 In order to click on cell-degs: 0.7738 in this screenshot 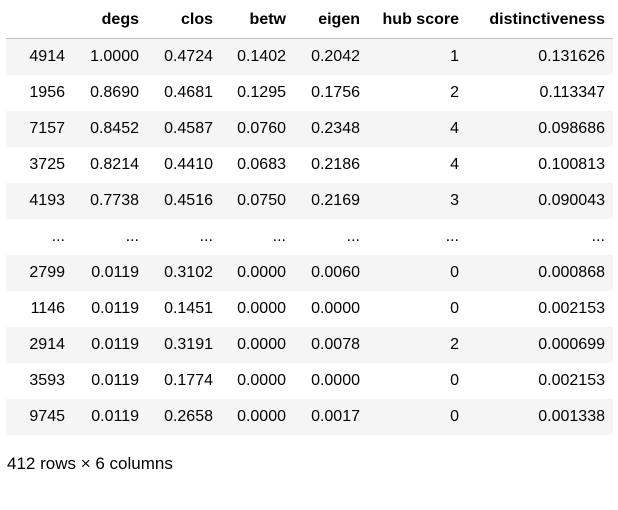, I will do `click(114, 200)`.